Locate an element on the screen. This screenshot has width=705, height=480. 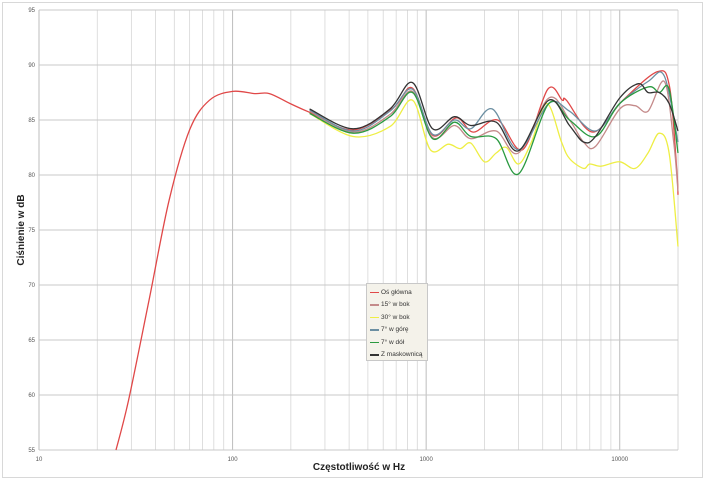
legend-label: 30° w bok is located at coordinates (395, 317).